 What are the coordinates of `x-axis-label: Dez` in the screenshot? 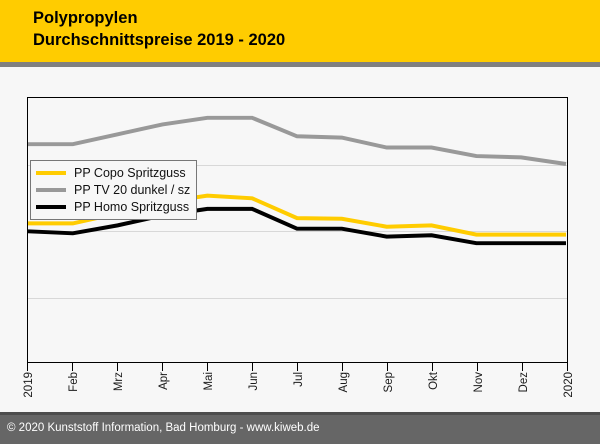 It's located at (524, 382).